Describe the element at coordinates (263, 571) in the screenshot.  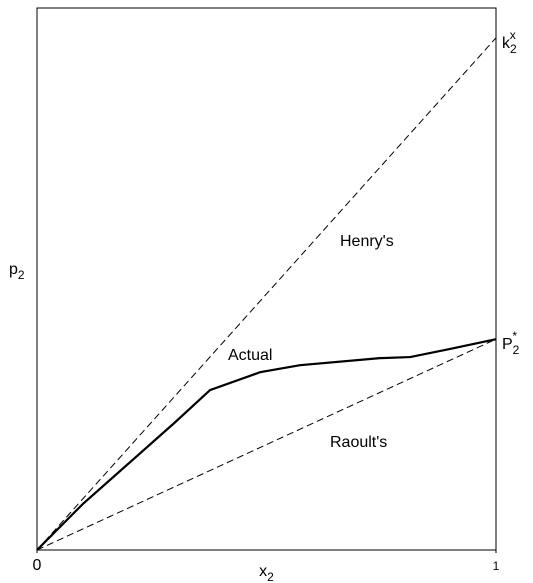
I see `x-axis-label-base: x` at that location.